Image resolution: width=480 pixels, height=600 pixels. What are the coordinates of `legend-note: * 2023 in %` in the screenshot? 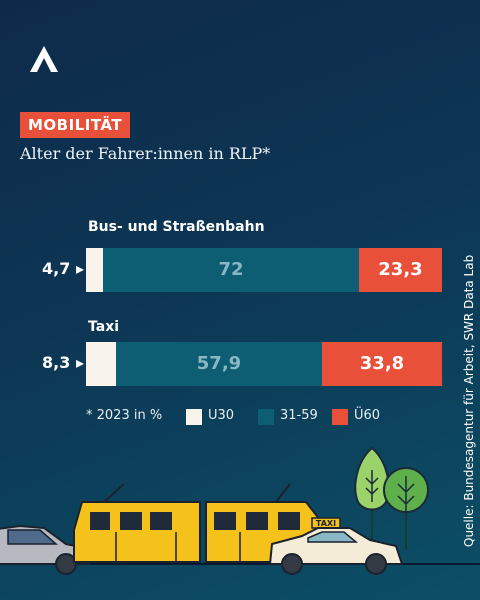 It's located at (124, 415).